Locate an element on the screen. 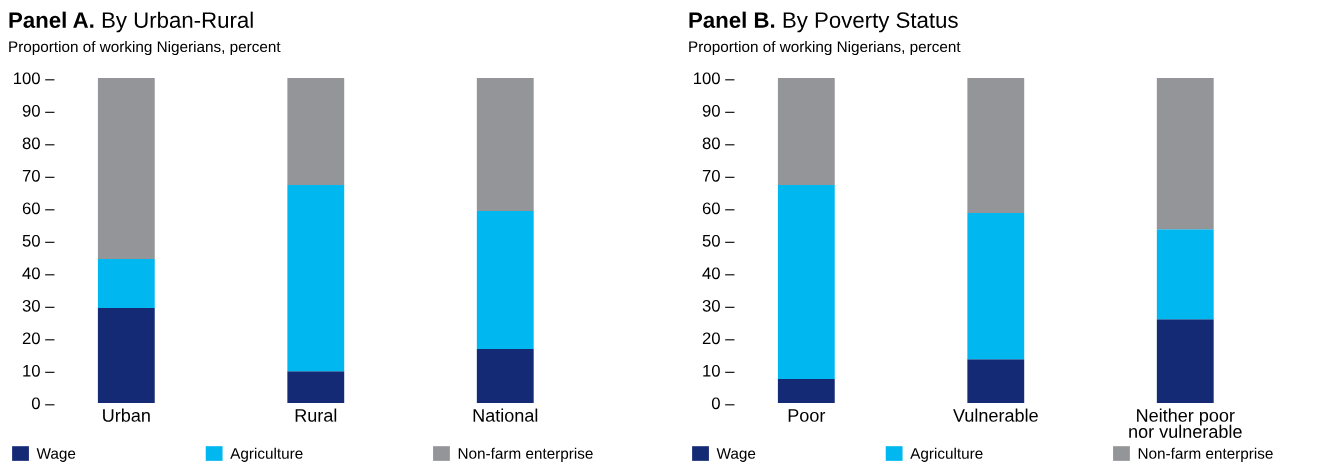 Image resolution: width=1325 pixels, height=464 pixels. x-tick-label: Rural is located at coordinates (316, 415).